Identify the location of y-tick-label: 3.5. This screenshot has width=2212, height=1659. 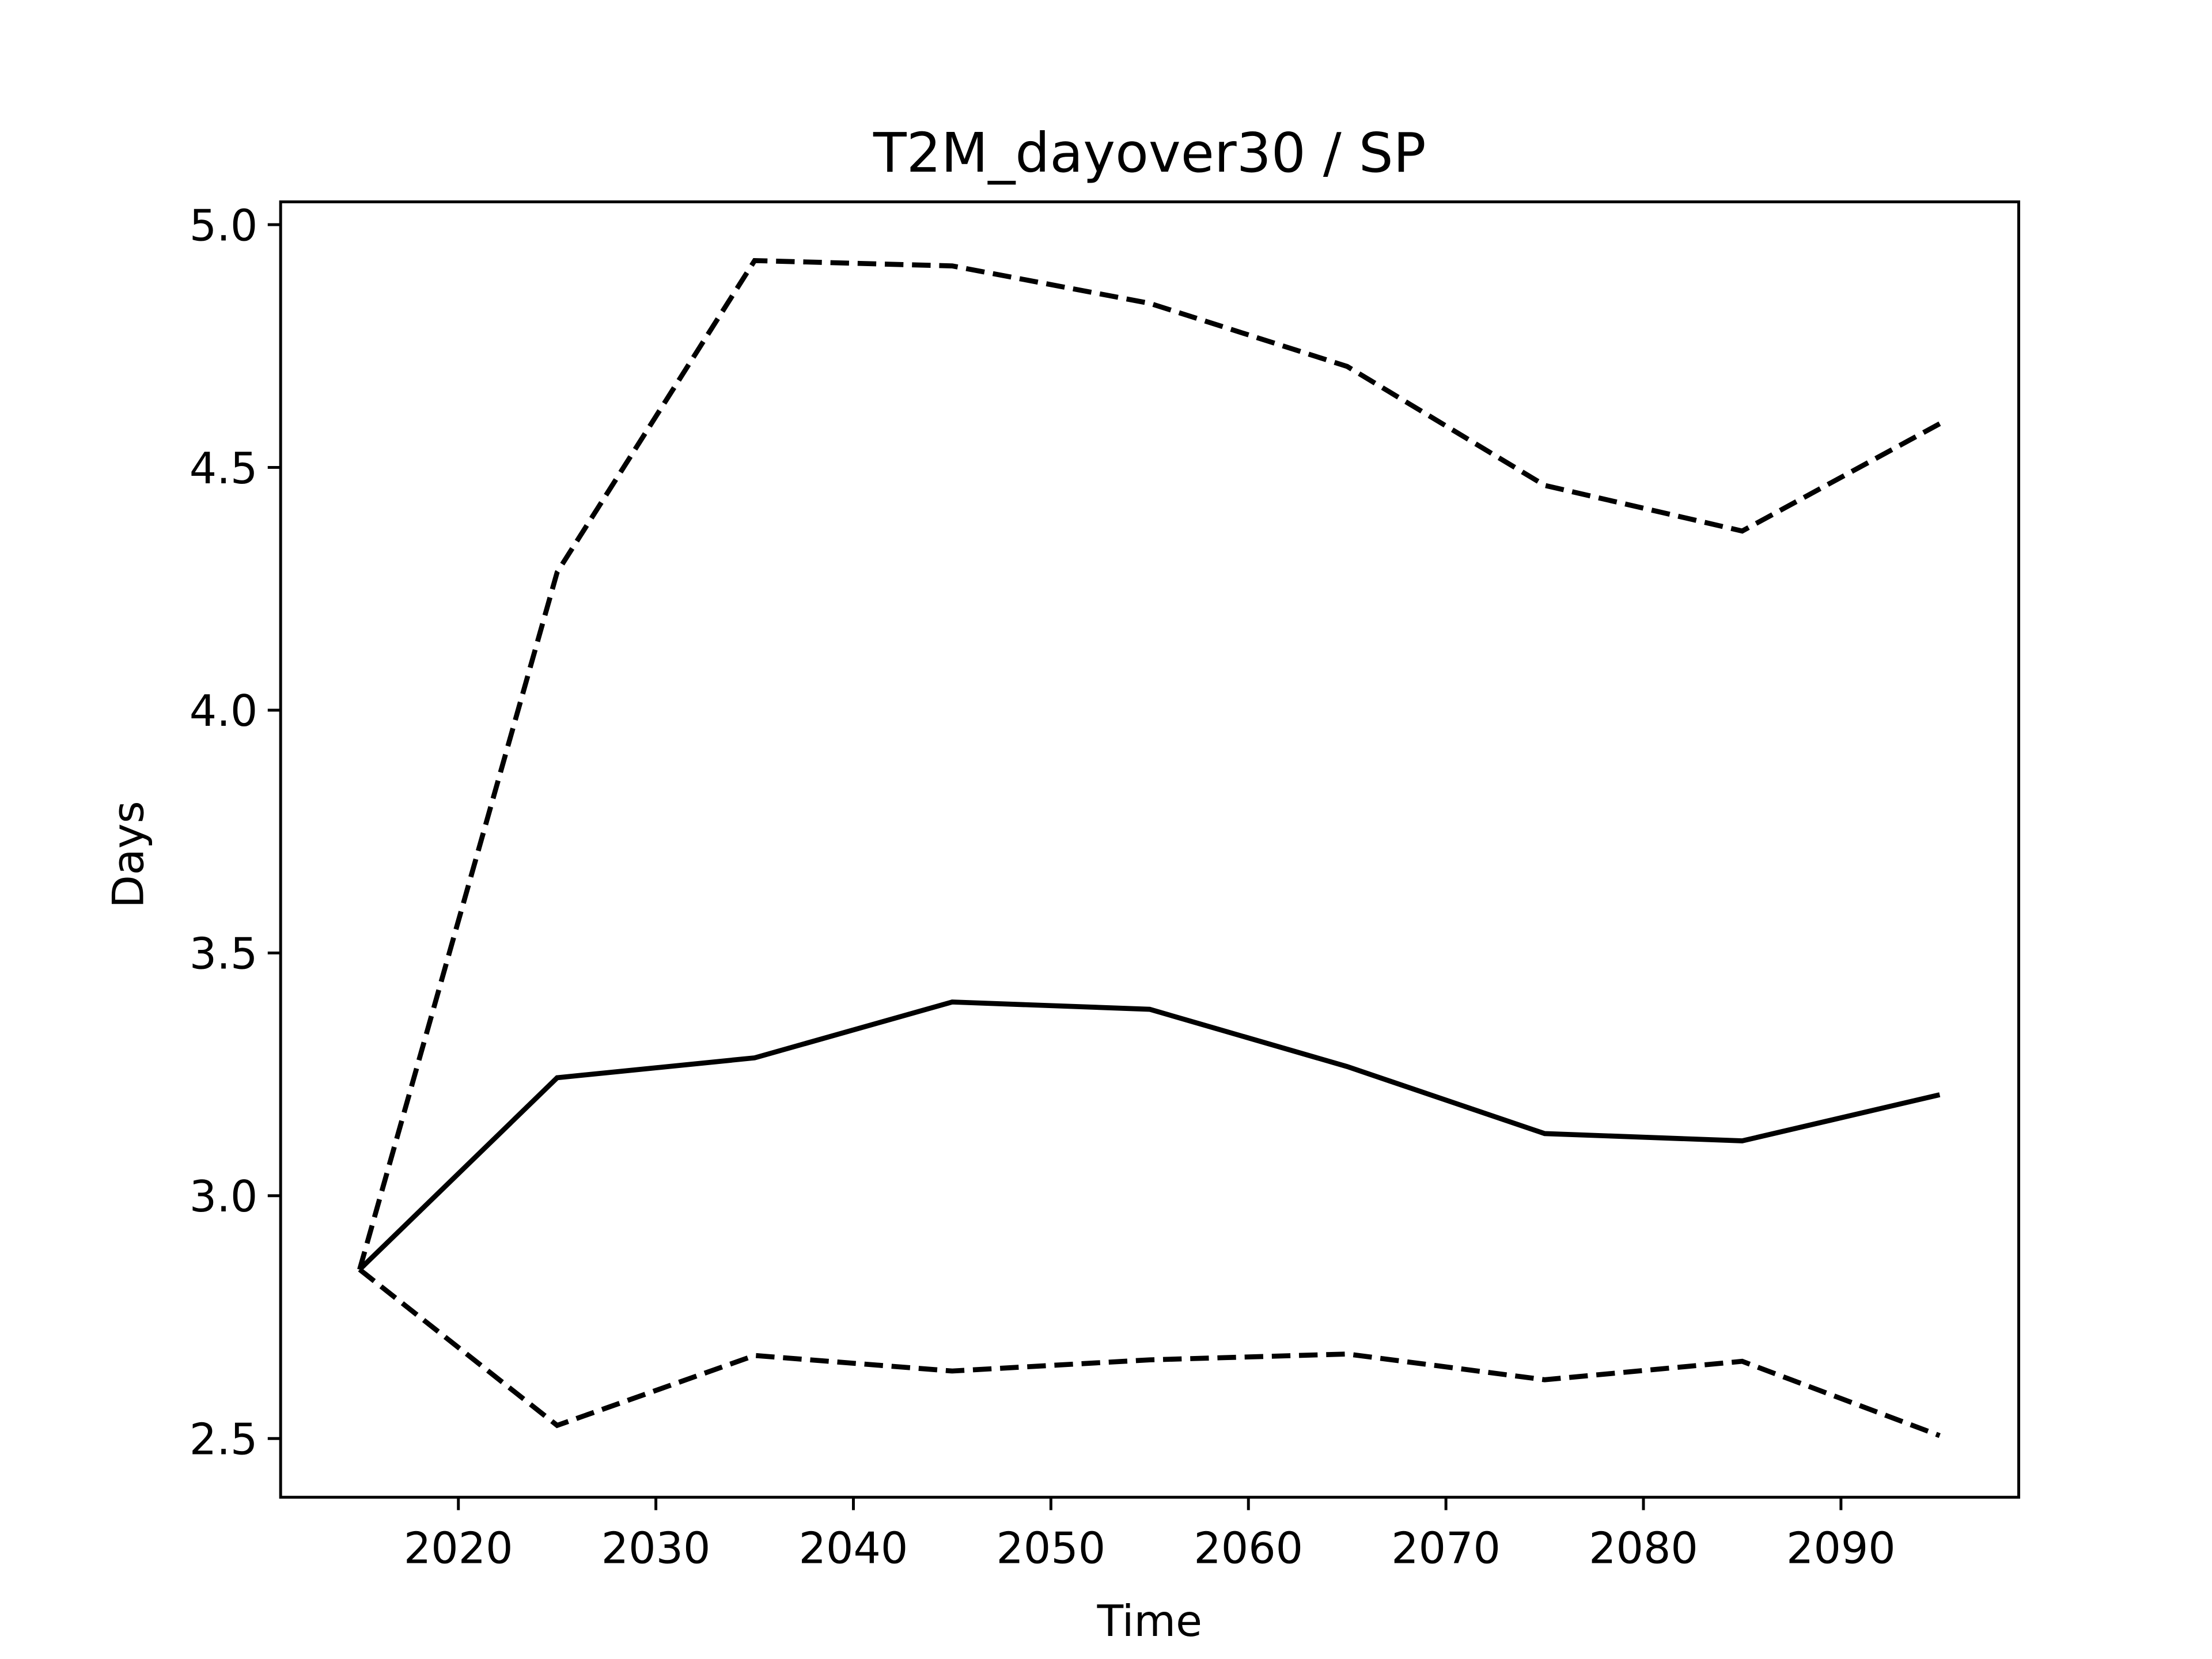
(224, 954).